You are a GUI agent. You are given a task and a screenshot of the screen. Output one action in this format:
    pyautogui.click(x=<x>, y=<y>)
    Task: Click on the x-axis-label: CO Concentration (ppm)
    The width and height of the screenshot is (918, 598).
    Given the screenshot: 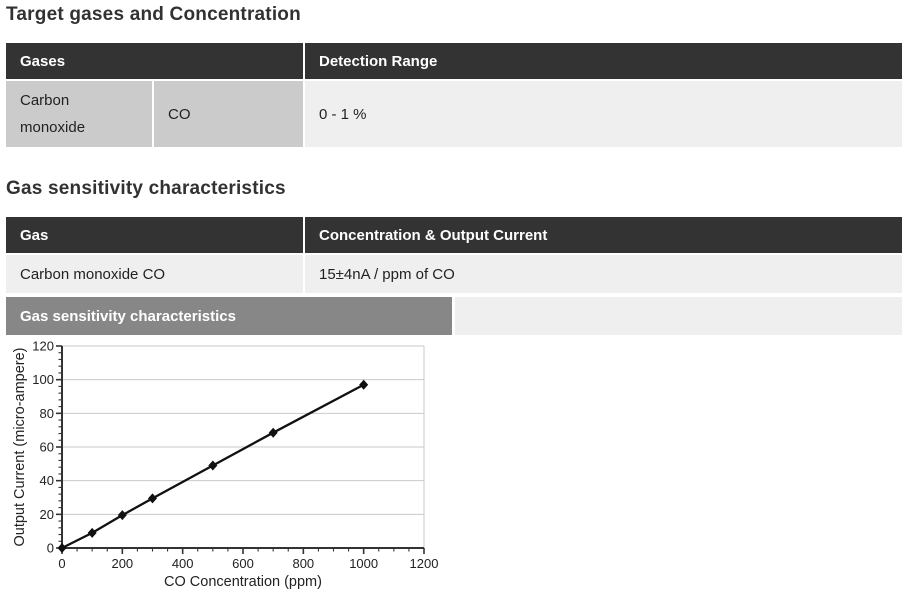 What is the action you would take?
    pyautogui.click(x=243, y=582)
    